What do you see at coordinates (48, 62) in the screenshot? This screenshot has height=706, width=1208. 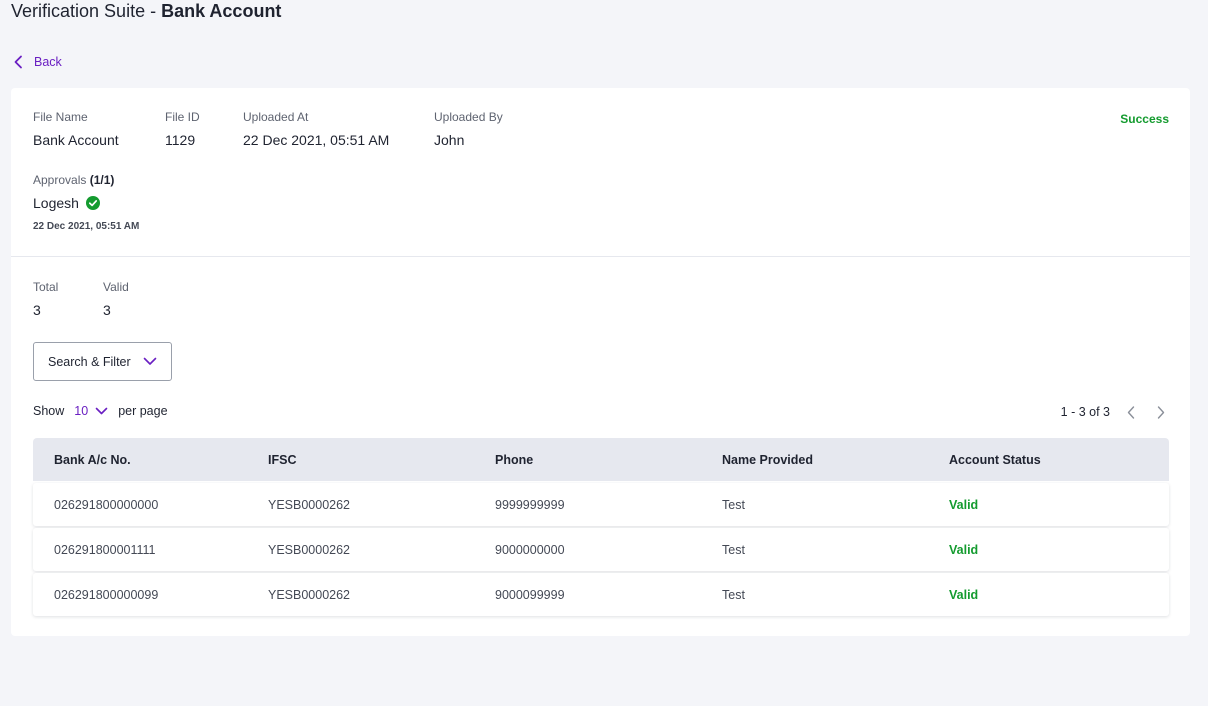 I see `back-label: Back` at bounding box center [48, 62].